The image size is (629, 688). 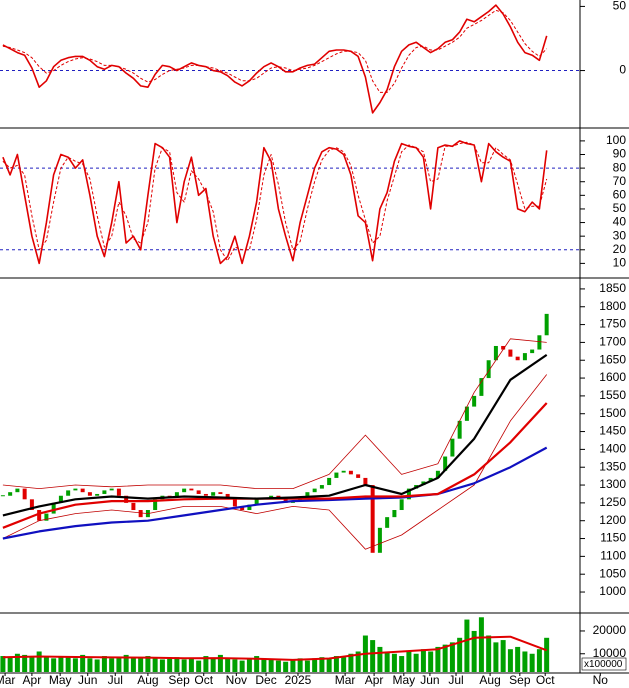 What do you see at coordinates (265, 680) in the screenshot?
I see `x-tick-label: Dec` at bounding box center [265, 680].